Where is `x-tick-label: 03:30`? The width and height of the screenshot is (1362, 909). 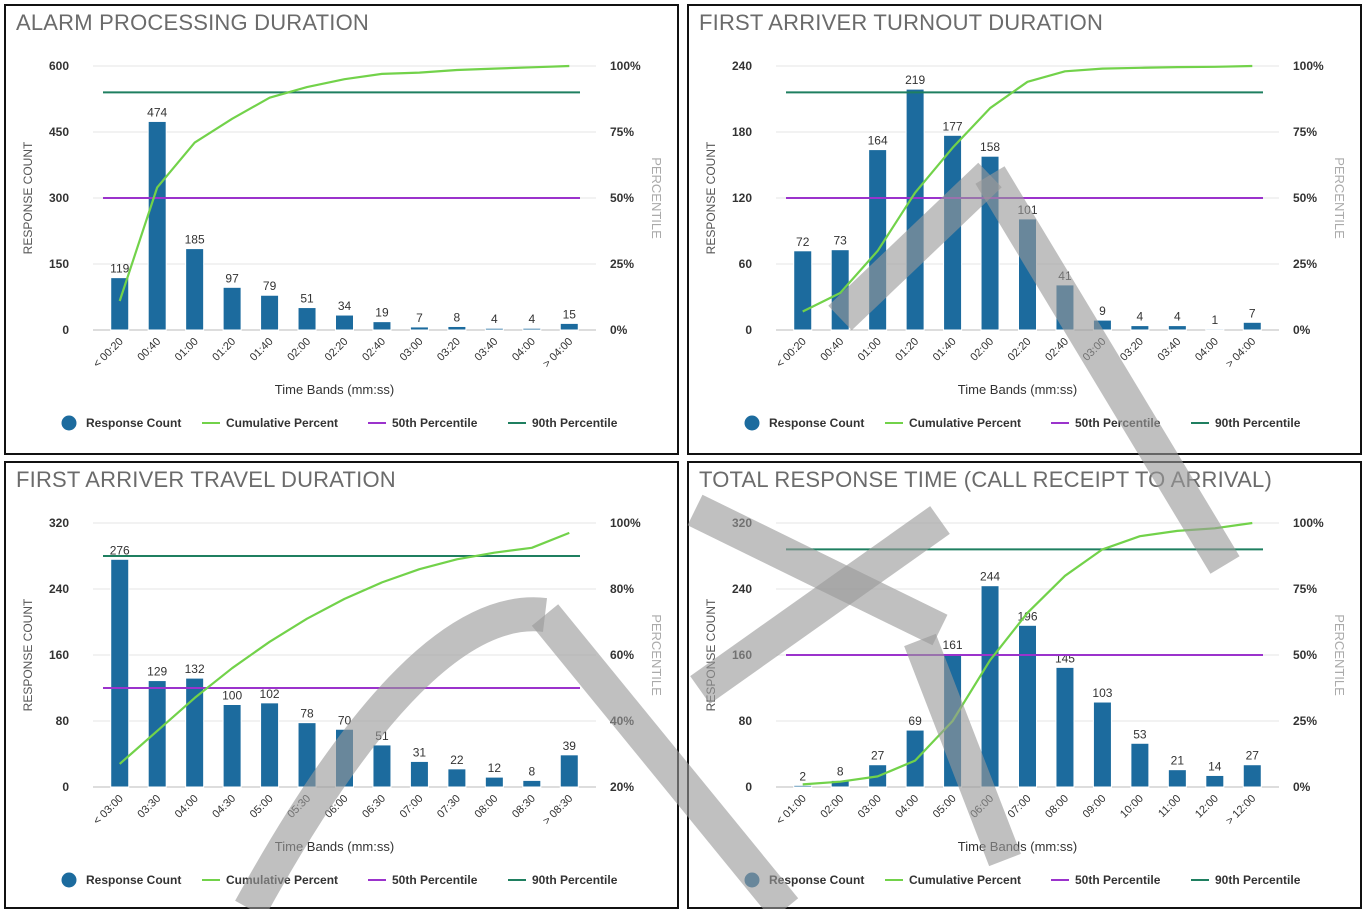
x-tick-label: 03:30 is located at coordinates (149, 807).